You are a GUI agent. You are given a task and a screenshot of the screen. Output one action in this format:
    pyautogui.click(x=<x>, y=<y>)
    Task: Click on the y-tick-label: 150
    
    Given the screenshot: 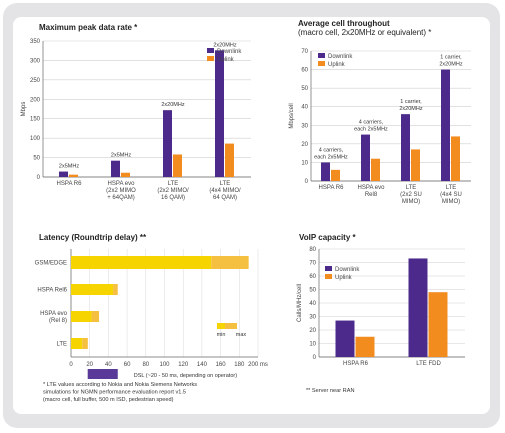 What is the action you would take?
    pyautogui.click(x=35, y=120)
    